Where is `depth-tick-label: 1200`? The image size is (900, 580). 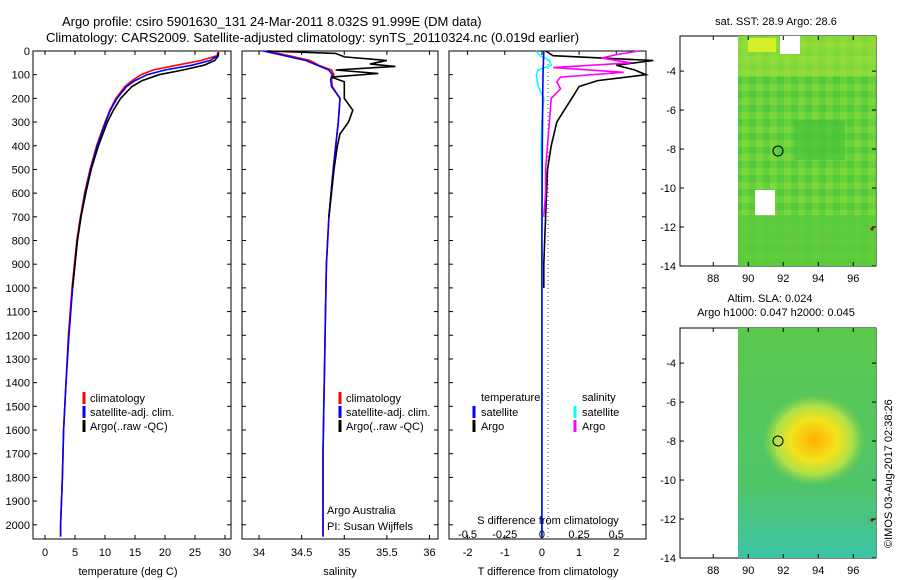
depth-tick-label: 1200 is located at coordinates (18, 336).